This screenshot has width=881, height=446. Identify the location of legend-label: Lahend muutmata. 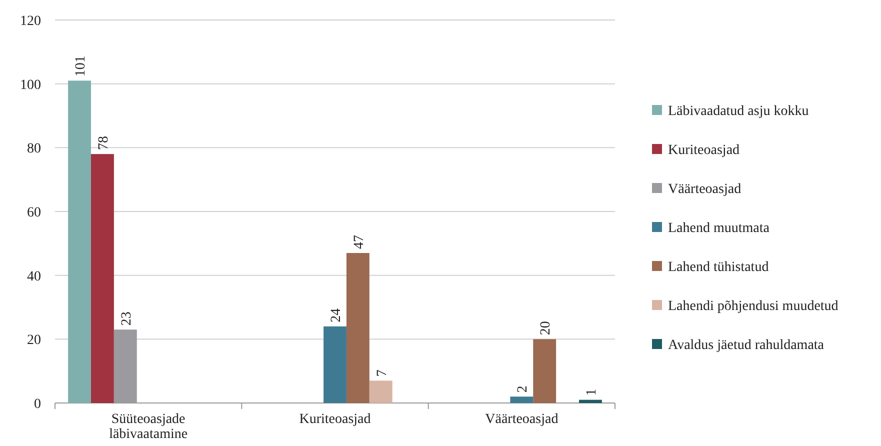
(719, 228).